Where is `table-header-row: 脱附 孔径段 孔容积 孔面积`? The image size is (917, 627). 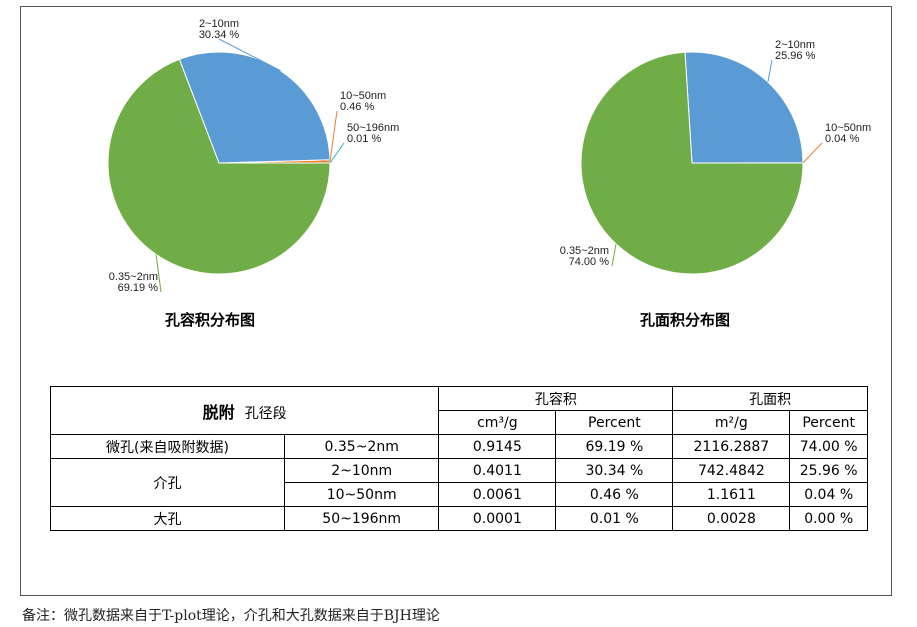
table-header-row: 脱附 孔径段 孔容积 孔面积 is located at coordinates (458, 410).